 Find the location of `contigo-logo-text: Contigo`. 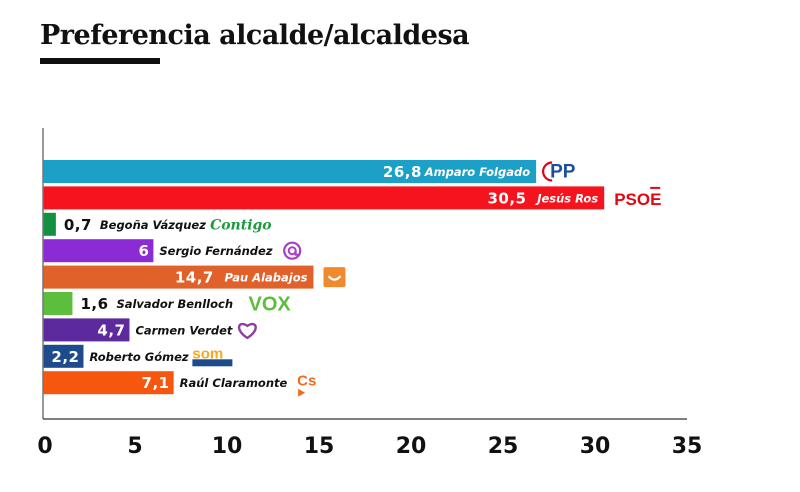

contigo-logo-text: Contigo is located at coordinates (241, 225).